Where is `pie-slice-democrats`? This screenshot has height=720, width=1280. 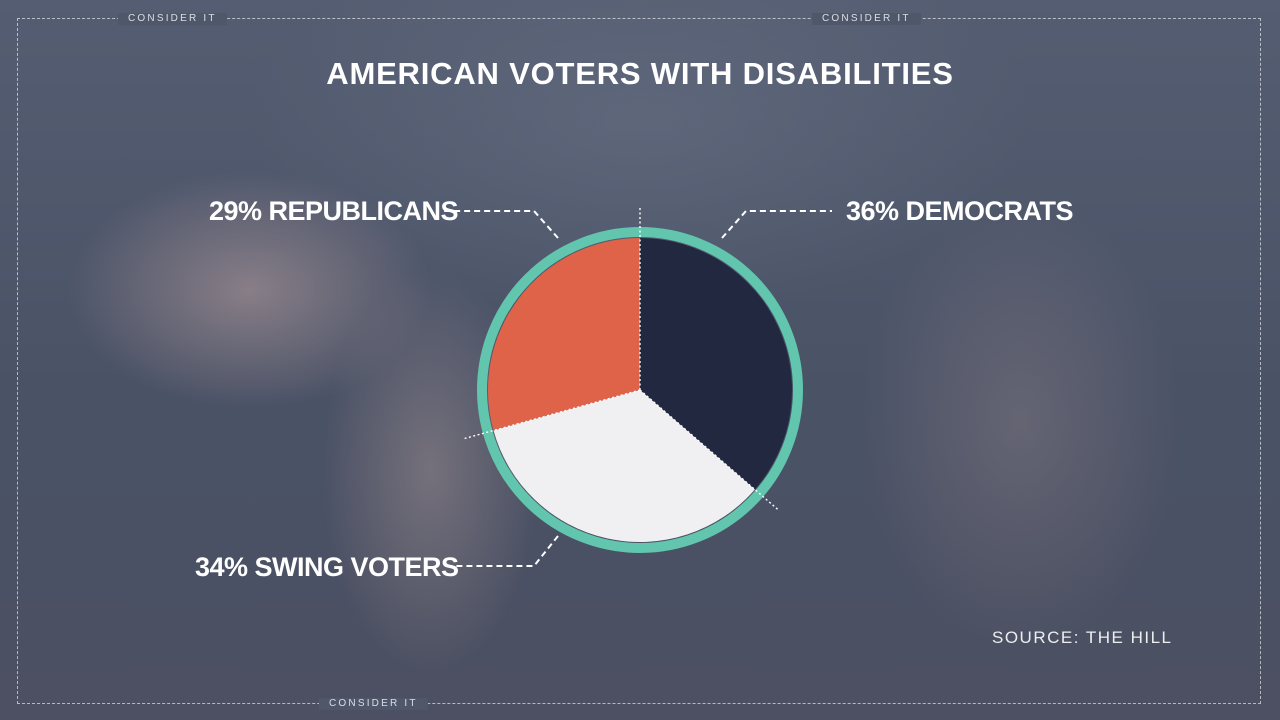
pie-slice-democrats is located at coordinates (716, 364).